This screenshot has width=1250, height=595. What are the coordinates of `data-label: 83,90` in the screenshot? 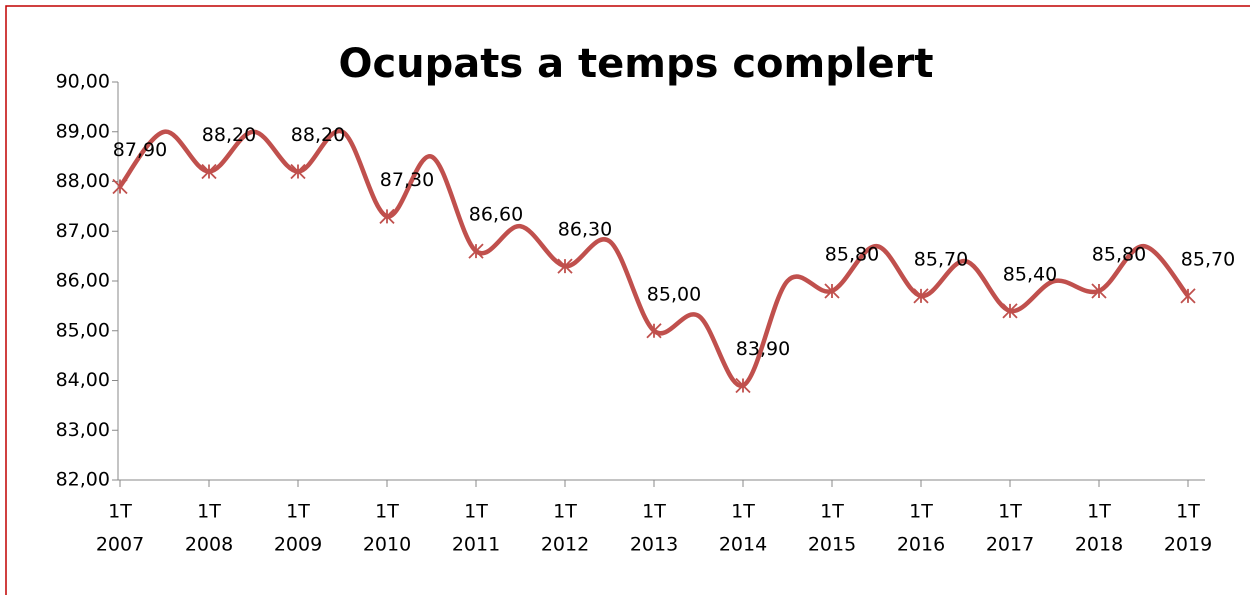 It's located at (763, 349).